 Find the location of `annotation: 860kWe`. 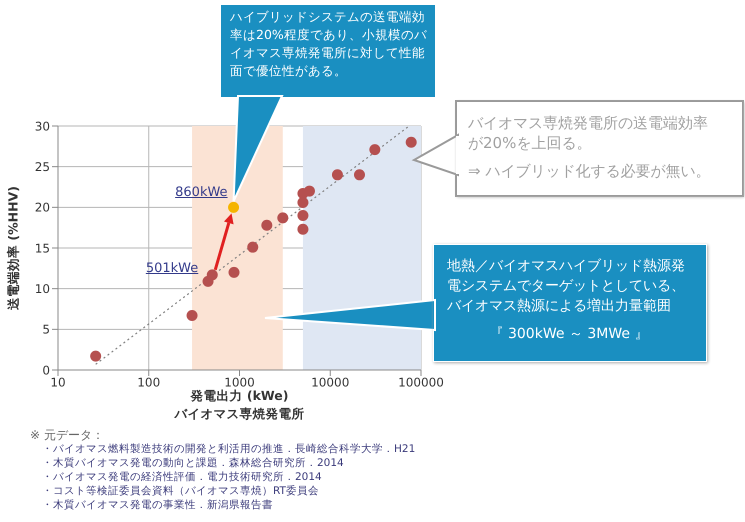

annotation: 860kWe is located at coordinates (201, 192).